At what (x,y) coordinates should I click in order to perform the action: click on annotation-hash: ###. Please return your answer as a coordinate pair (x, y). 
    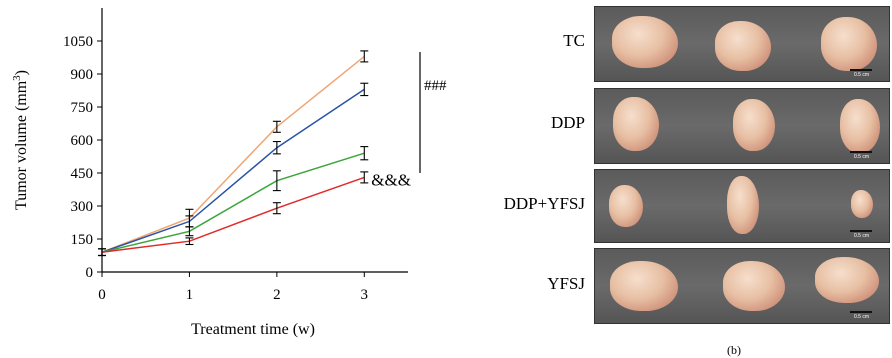
    Looking at the image, I should click on (435, 86).